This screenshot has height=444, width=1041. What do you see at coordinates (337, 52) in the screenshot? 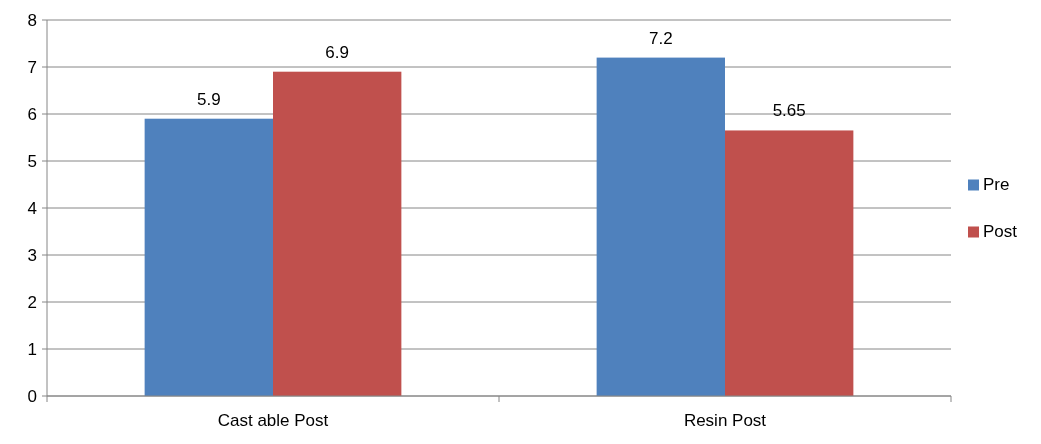
I see `data-label: 6.9` at bounding box center [337, 52].